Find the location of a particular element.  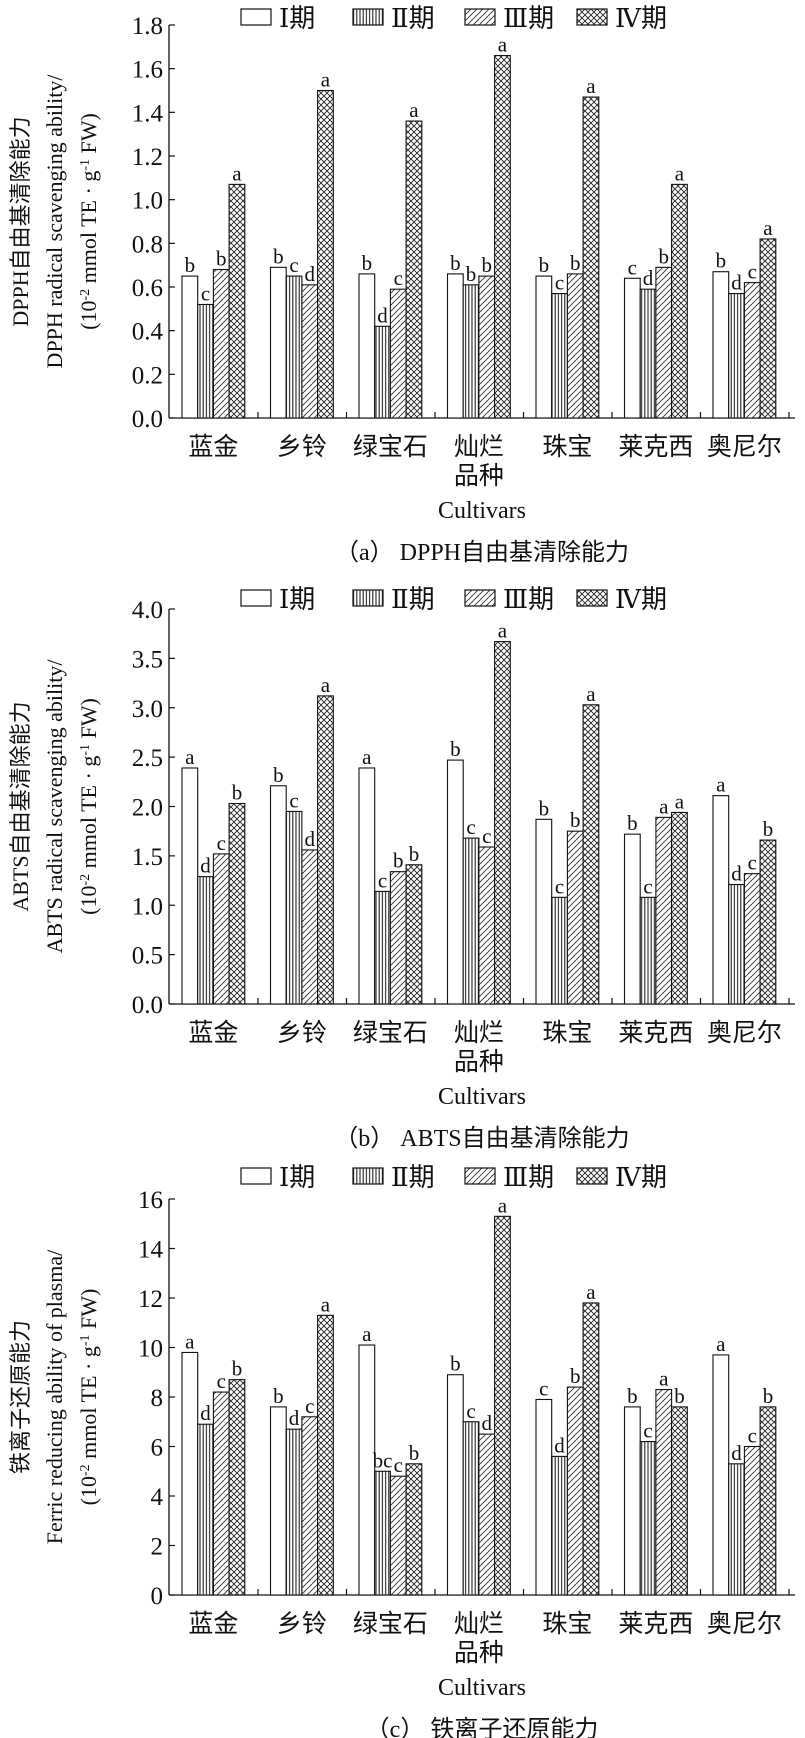

y-axis-title-en: ABTS radical scavenging ability/ is located at coordinates (54, 806).